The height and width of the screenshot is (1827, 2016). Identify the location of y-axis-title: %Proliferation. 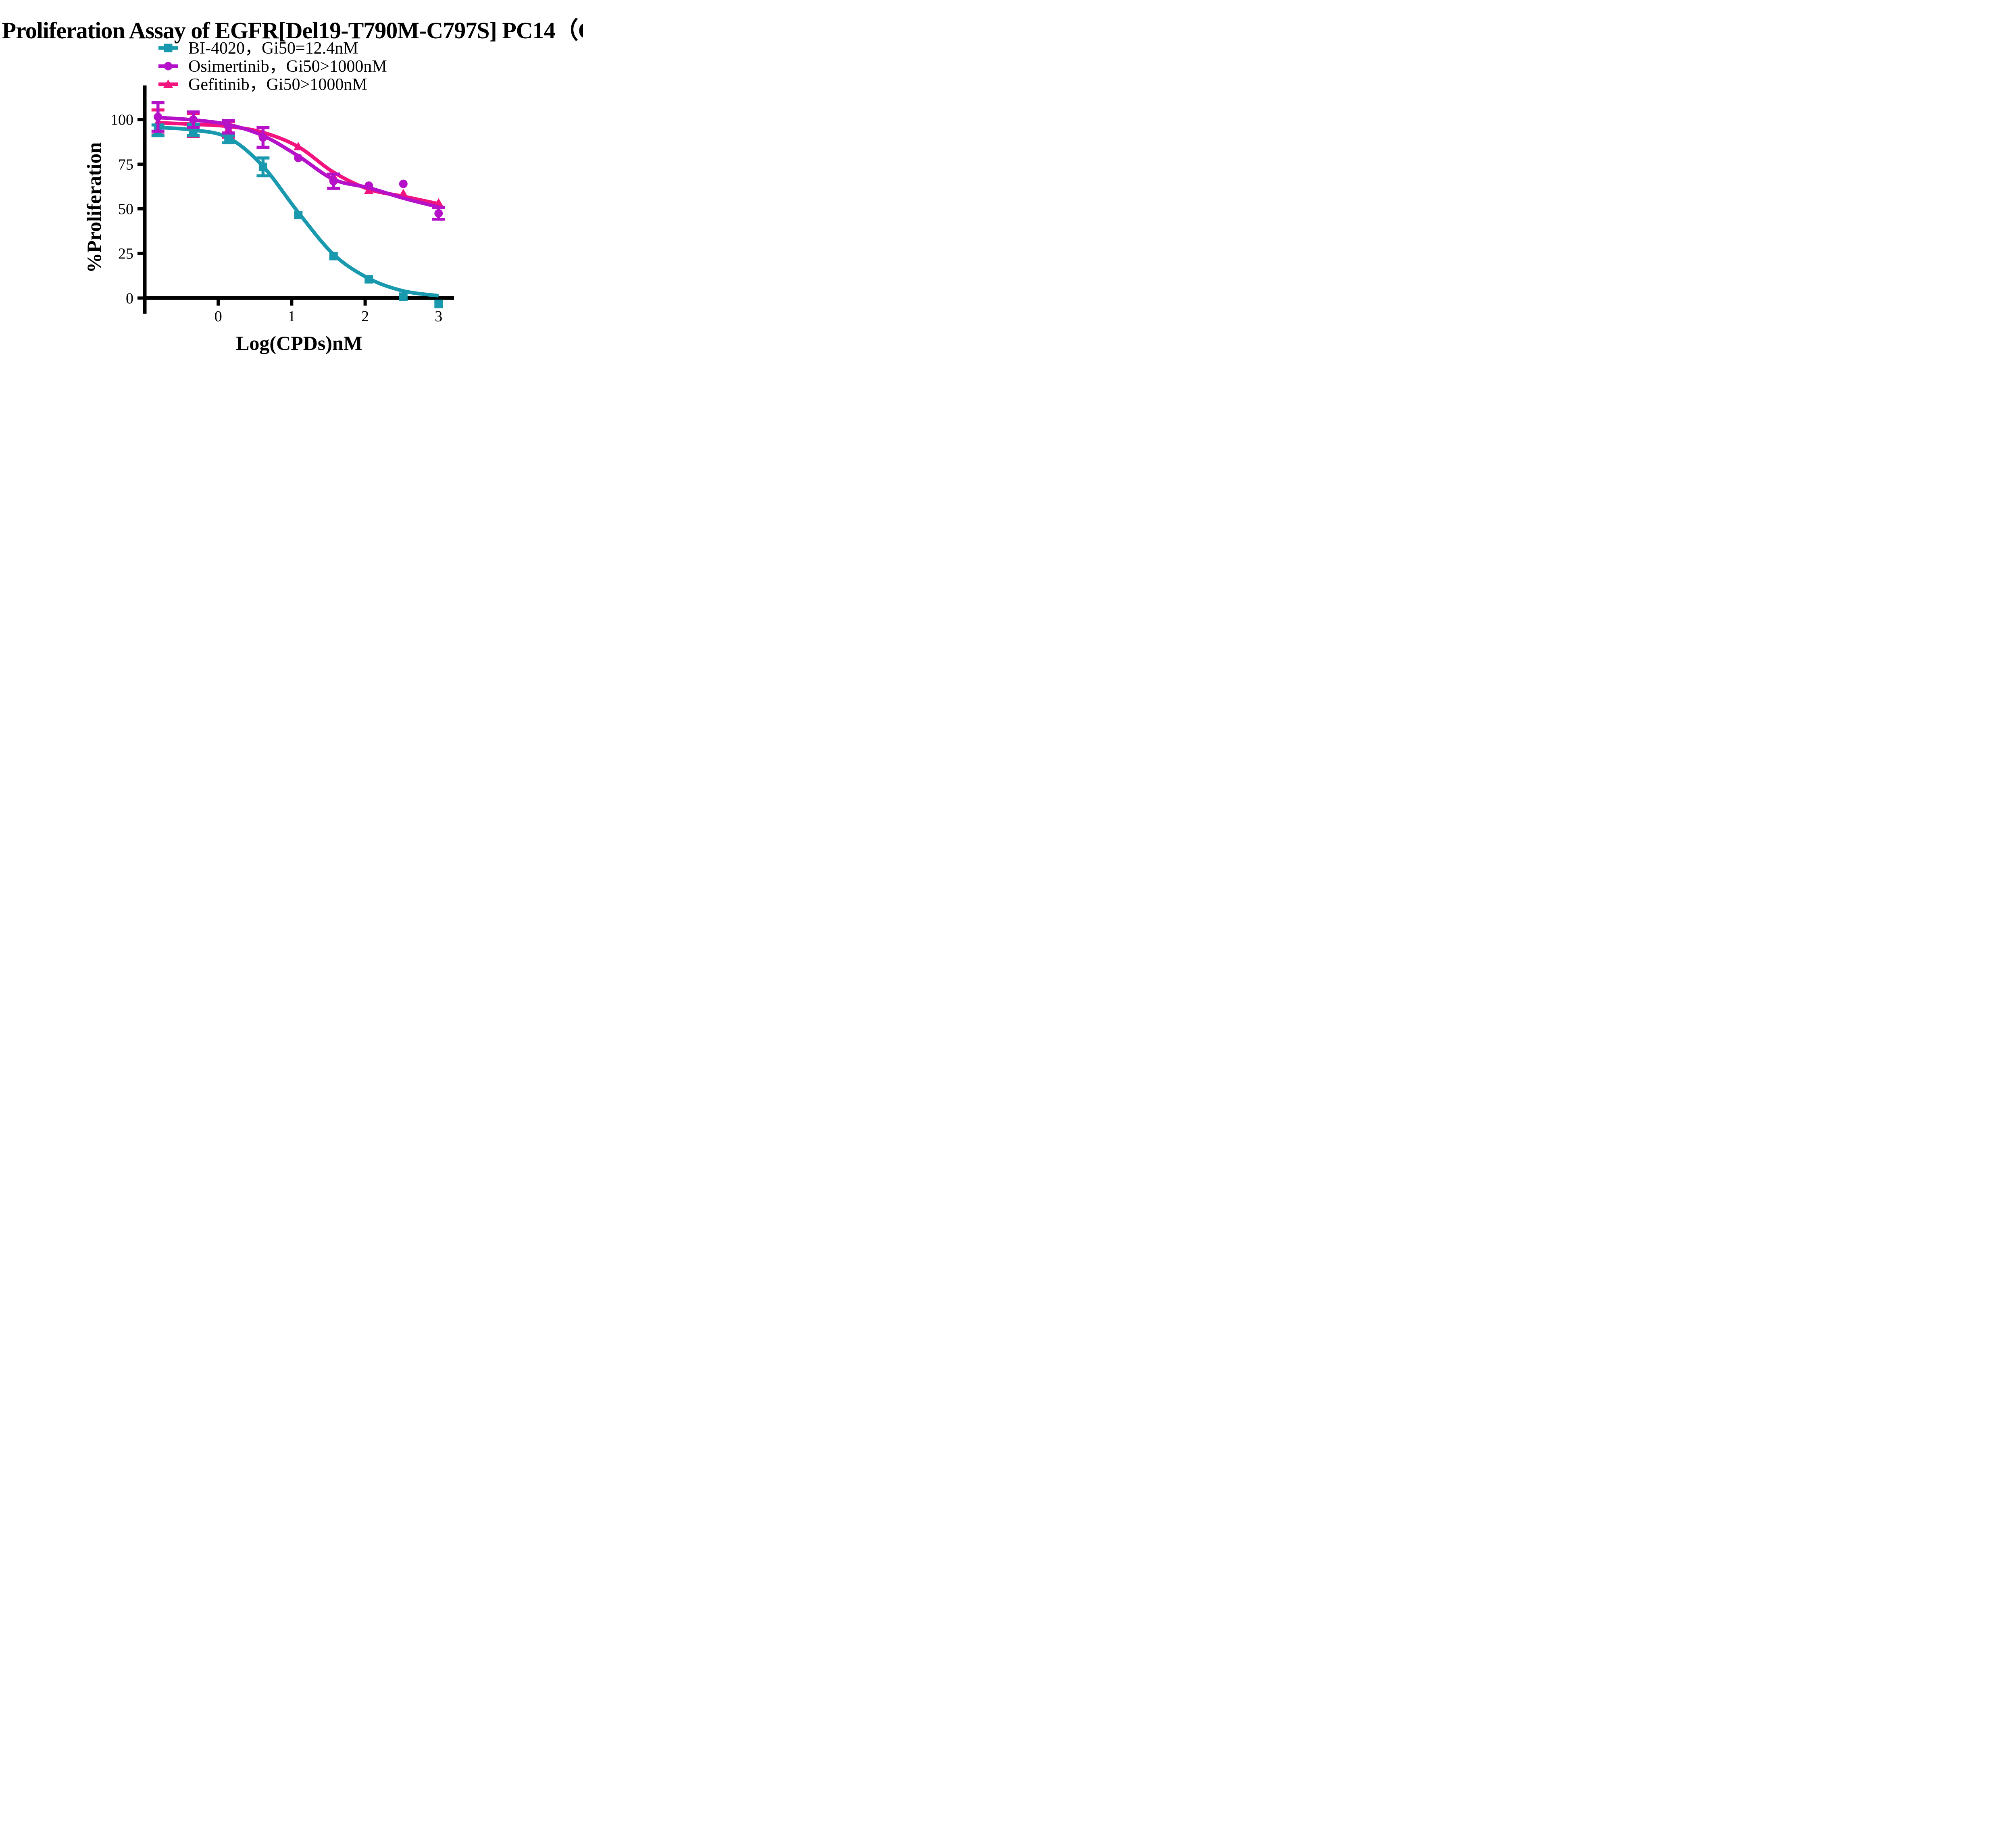
(94, 208).